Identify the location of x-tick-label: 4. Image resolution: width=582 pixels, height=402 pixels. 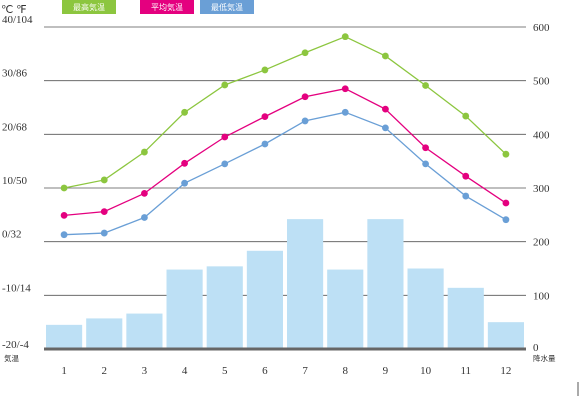
(185, 371).